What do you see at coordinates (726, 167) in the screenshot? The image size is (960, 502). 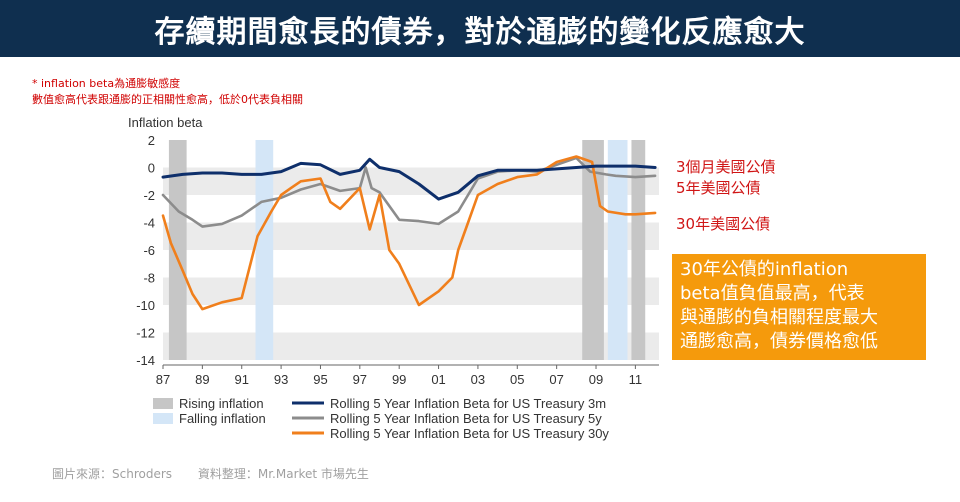 I see `label-3m-treasury: 3個月美國公債` at bounding box center [726, 167].